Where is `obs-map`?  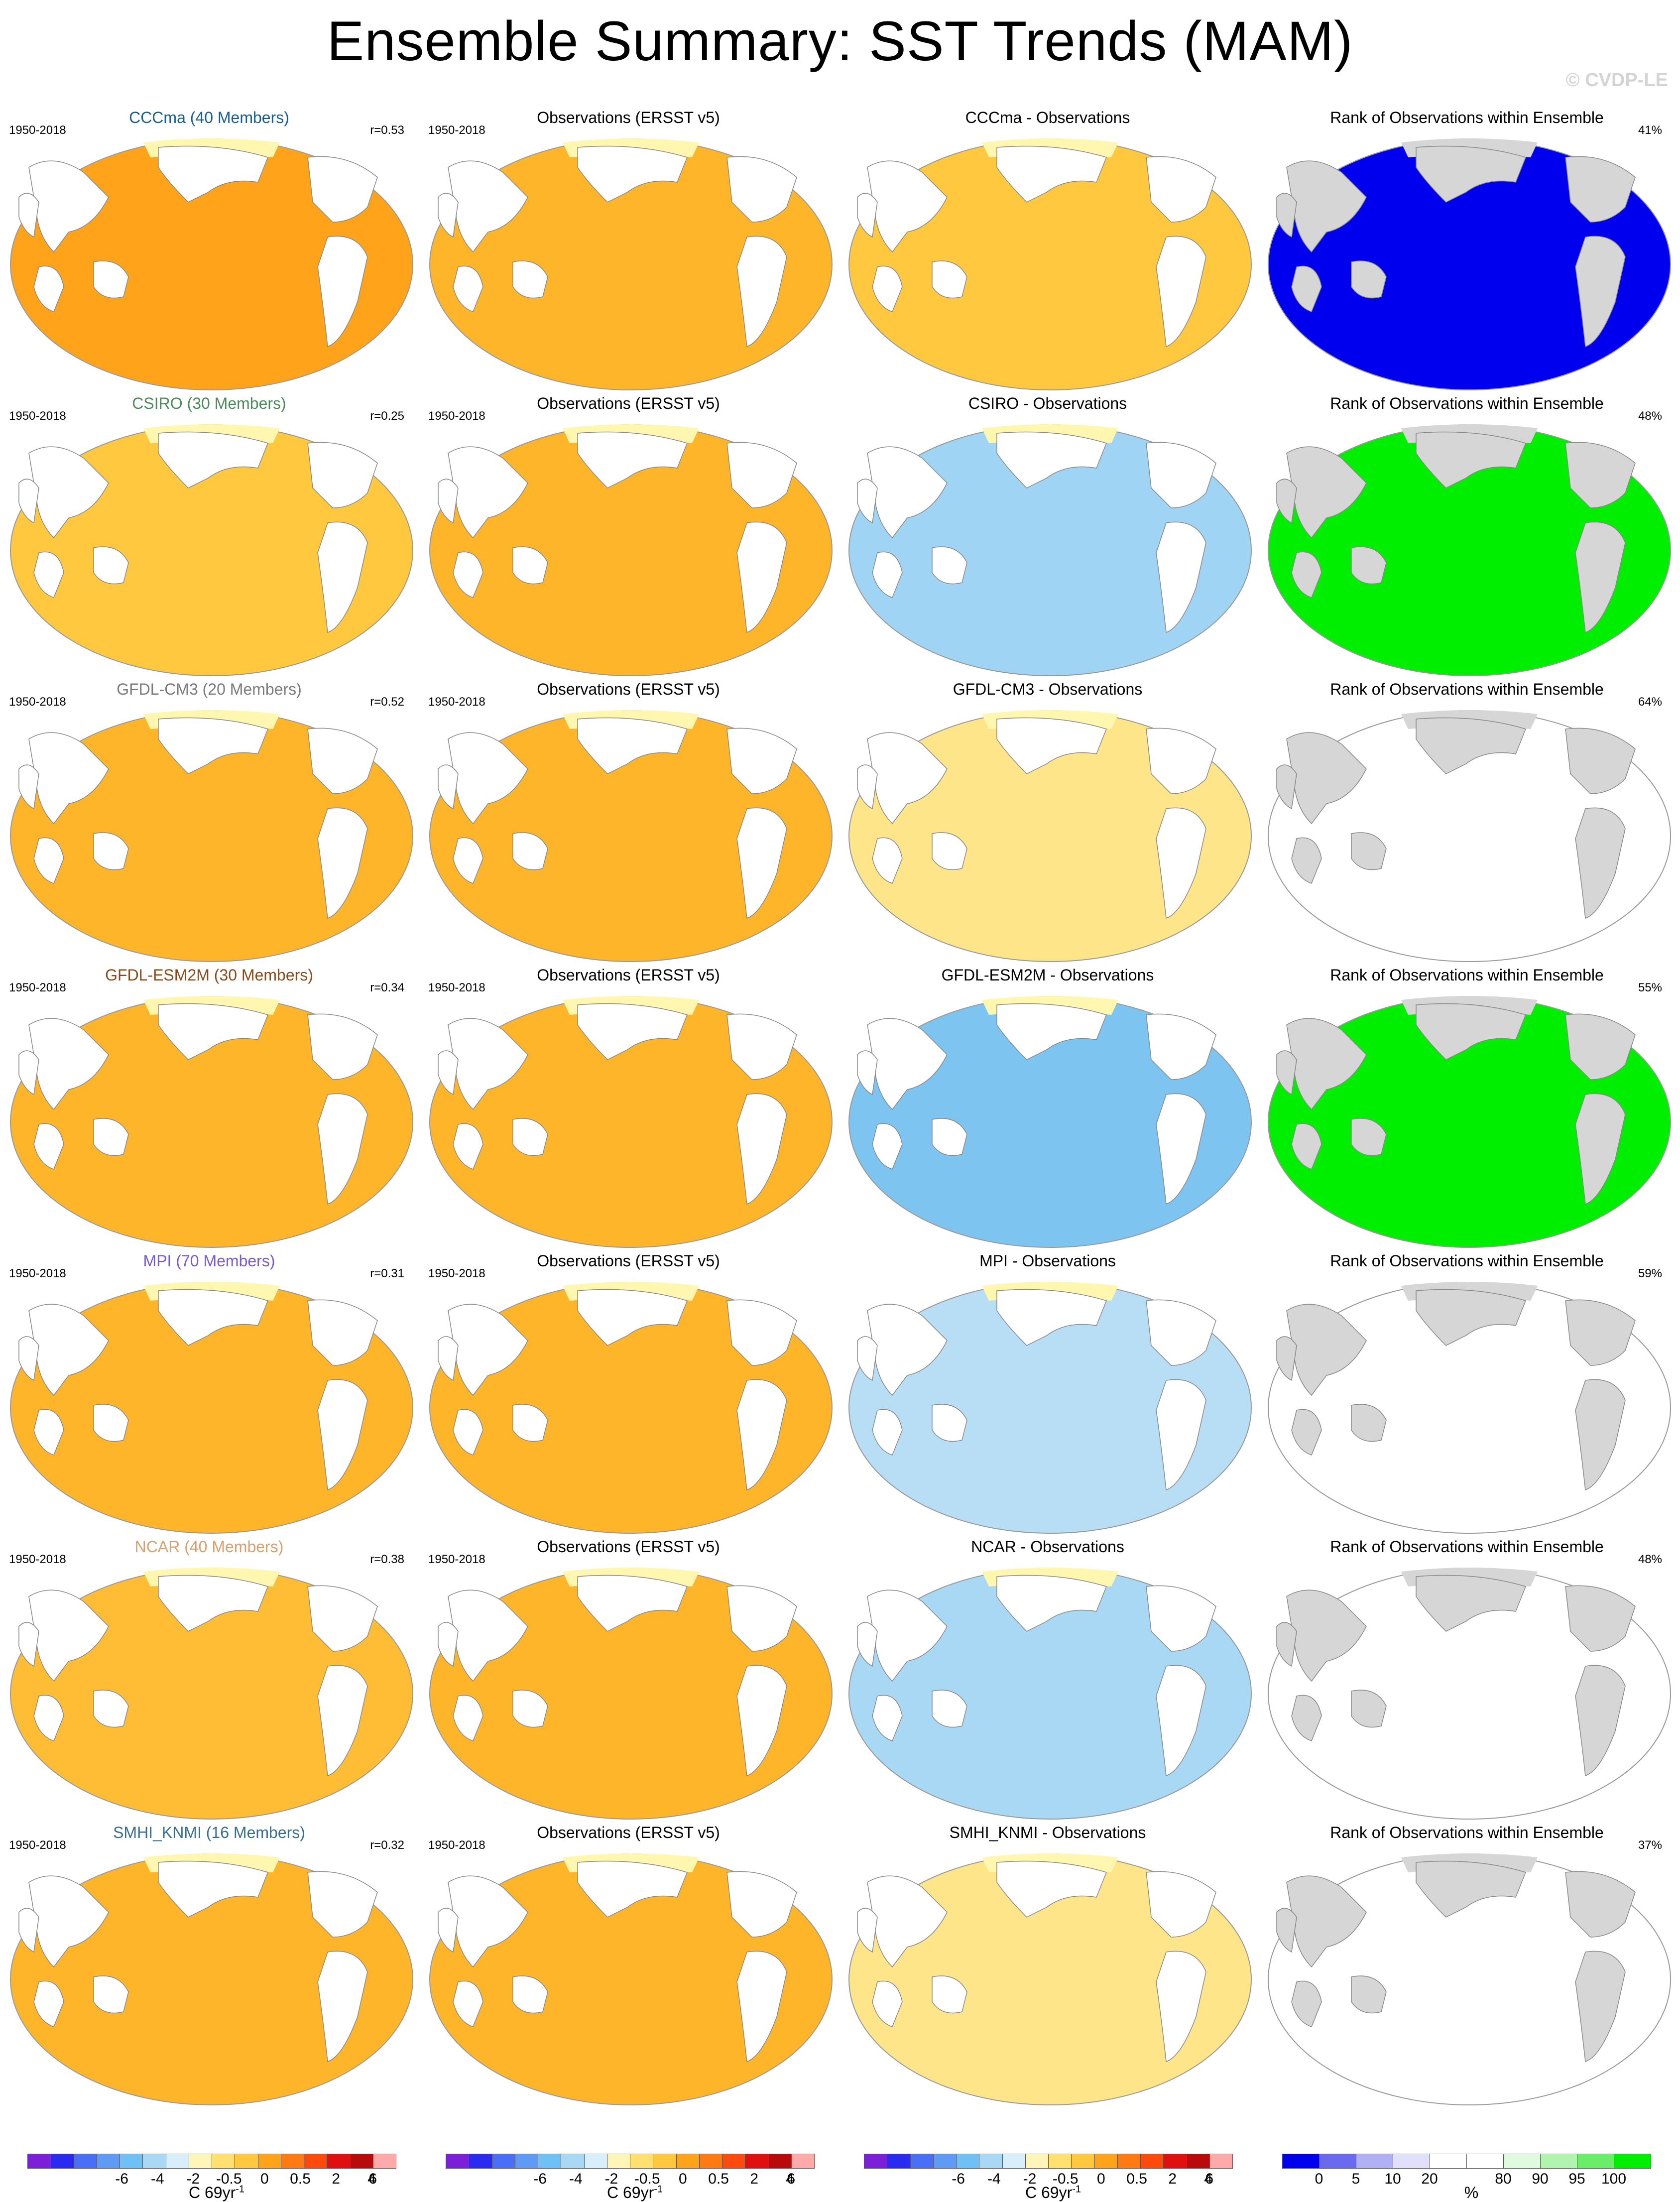 obs-map is located at coordinates (631, 1694).